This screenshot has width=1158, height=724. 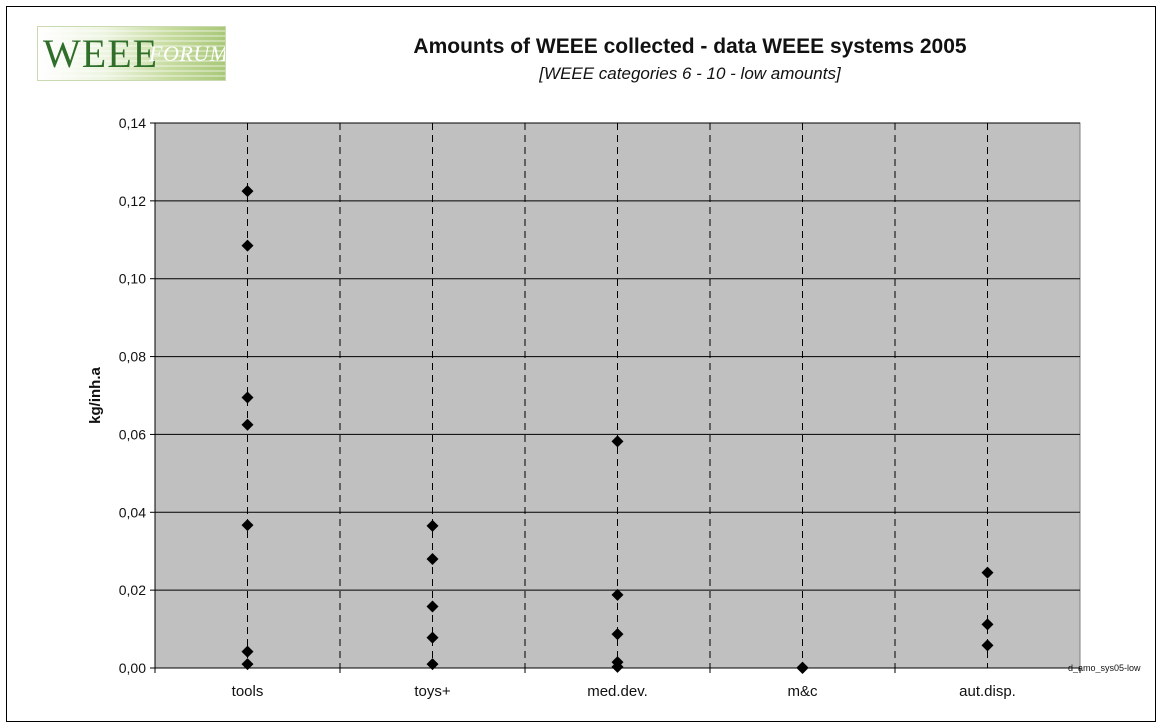 What do you see at coordinates (803, 691) in the screenshot?
I see `x-tick-label: m&c` at bounding box center [803, 691].